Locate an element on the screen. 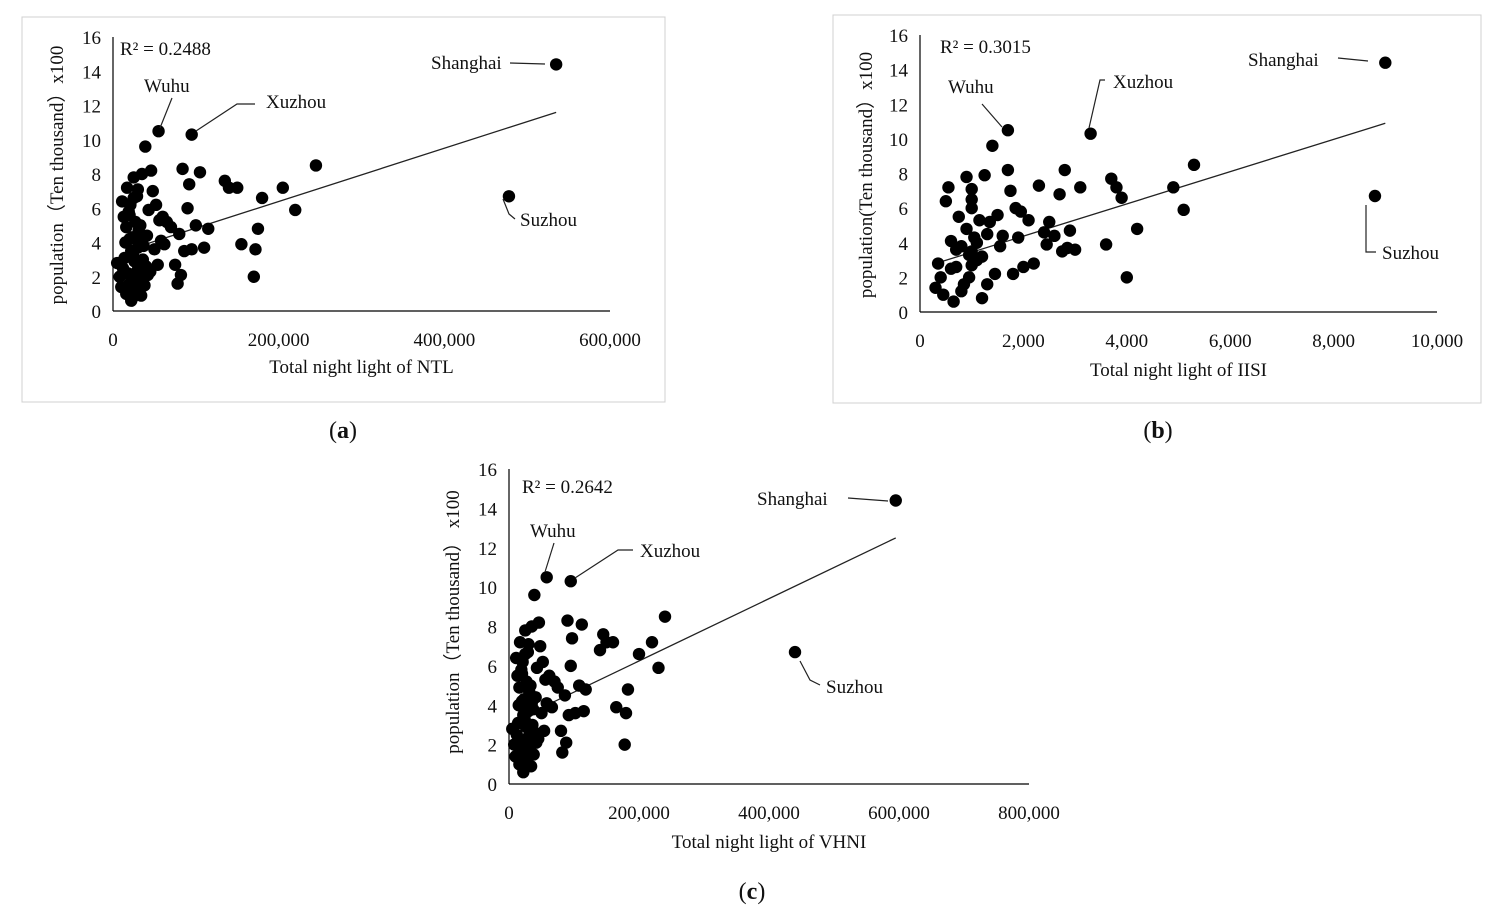  y-tick-label: 8 is located at coordinates (904, 175).